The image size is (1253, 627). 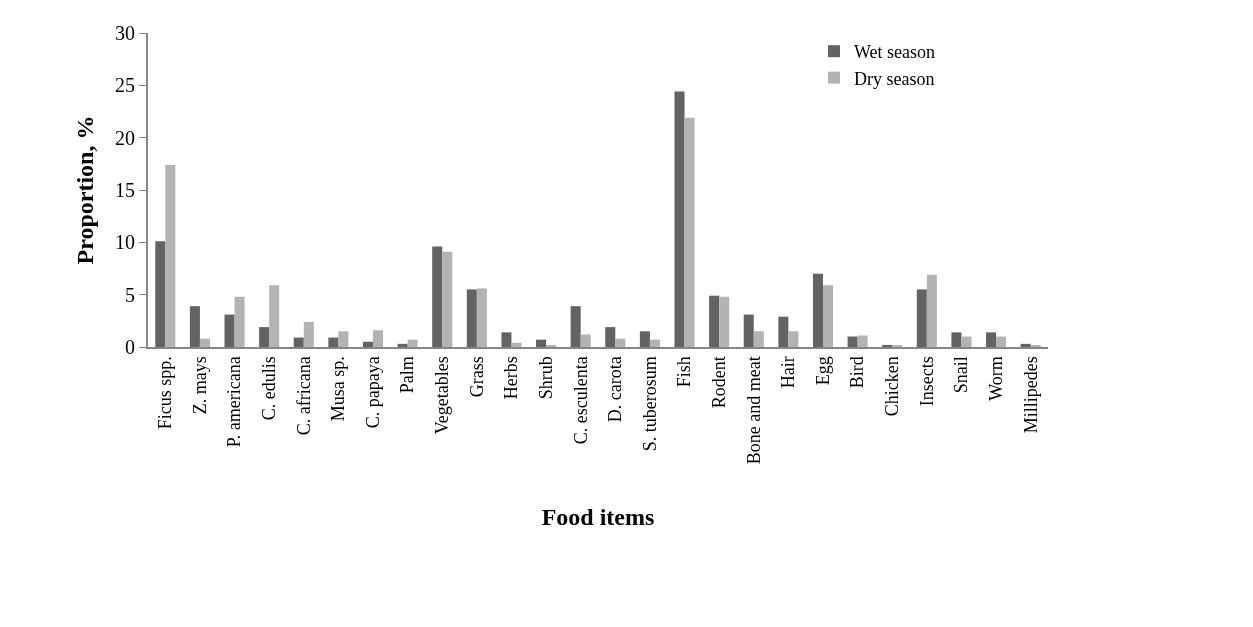 What do you see at coordinates (649, 404) in the screenshot?
I see `x-tick-label: S. tuberosum` at bounding box center [649, 404].